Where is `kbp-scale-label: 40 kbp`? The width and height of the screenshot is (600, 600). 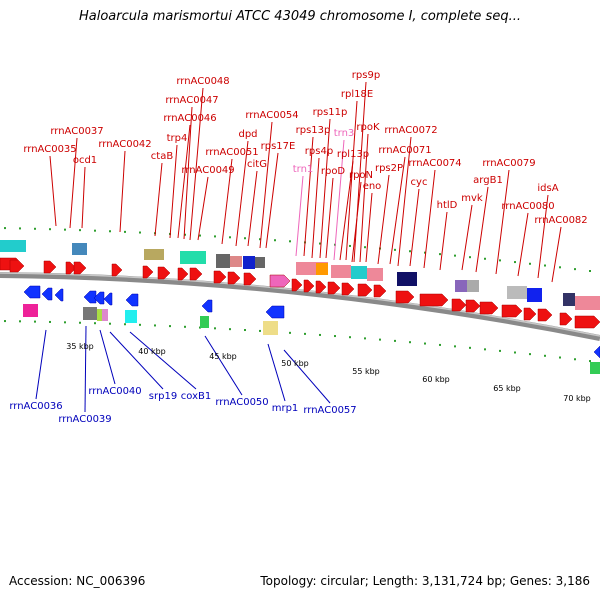 kbp-scale-label: 40 kbp is located at coordinates (152, 351).